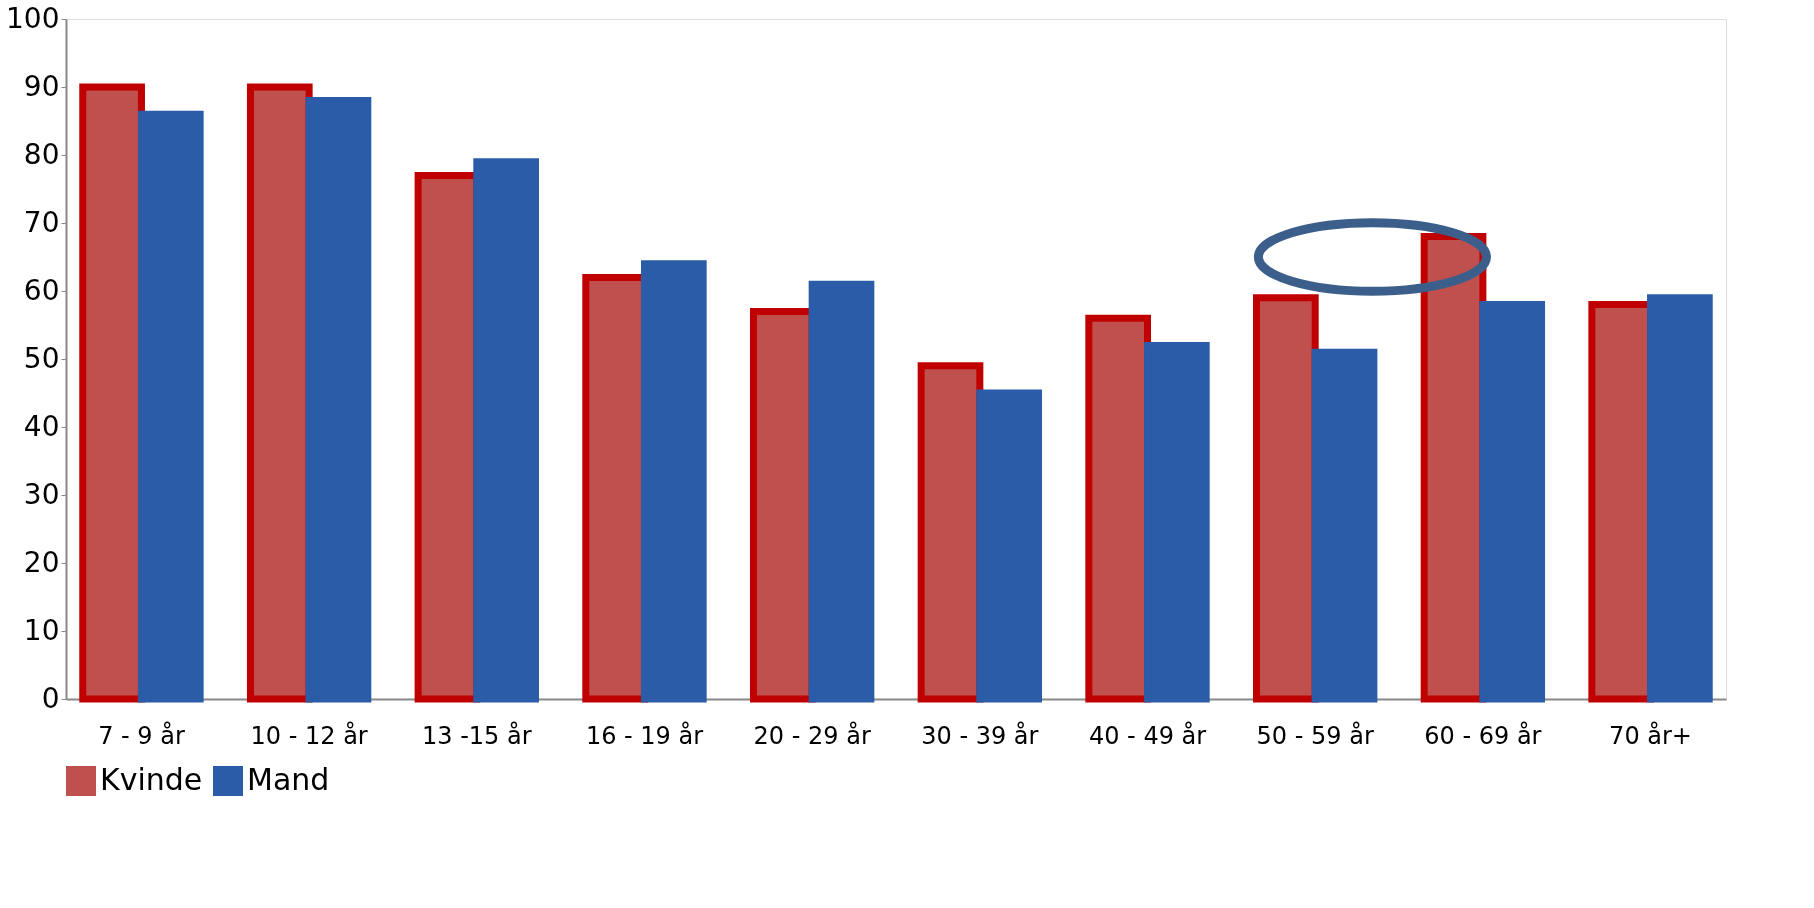  Describe the element at coordinates (288, 779) in the screenshot. I see `legend-label: Mand` at that location.